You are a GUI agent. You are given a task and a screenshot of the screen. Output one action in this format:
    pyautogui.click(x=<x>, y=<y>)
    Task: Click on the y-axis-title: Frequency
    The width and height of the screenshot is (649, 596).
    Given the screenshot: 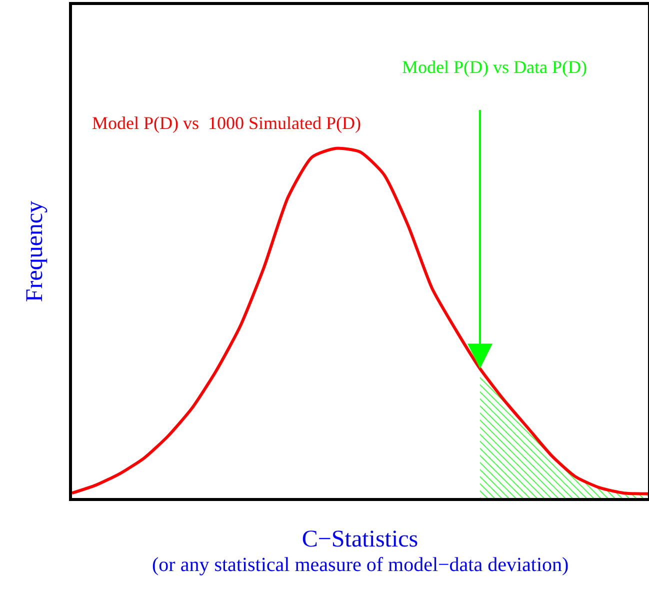 What is the action you would take?
    pyautogui.click(x=35, y=251)
    